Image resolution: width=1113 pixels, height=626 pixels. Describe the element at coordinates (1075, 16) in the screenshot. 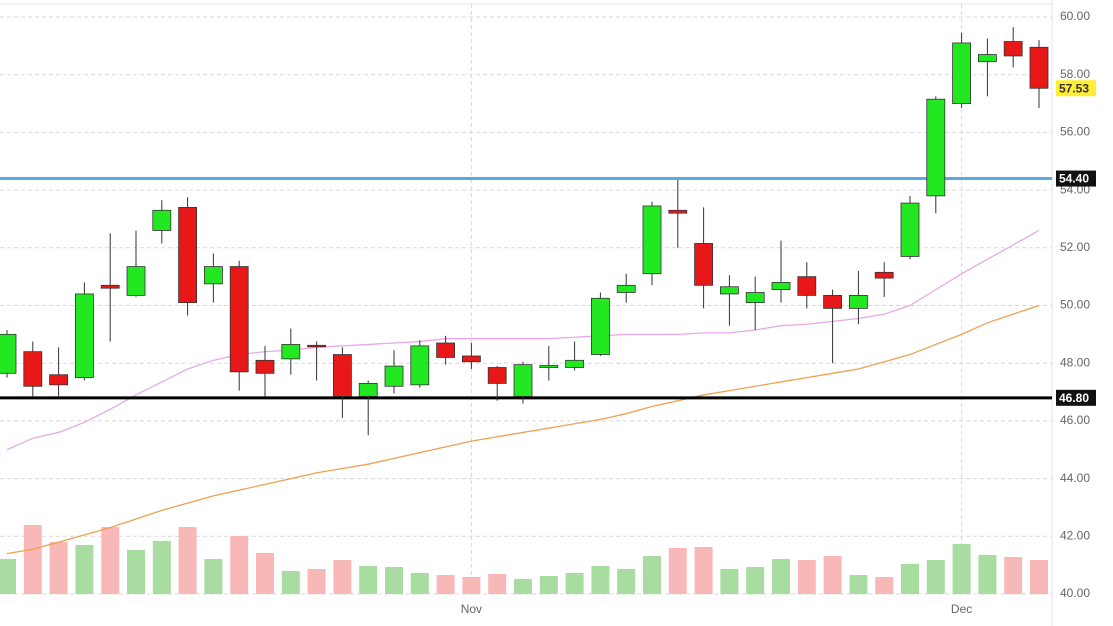

I see `y-tick-label: 60.00` at that location.